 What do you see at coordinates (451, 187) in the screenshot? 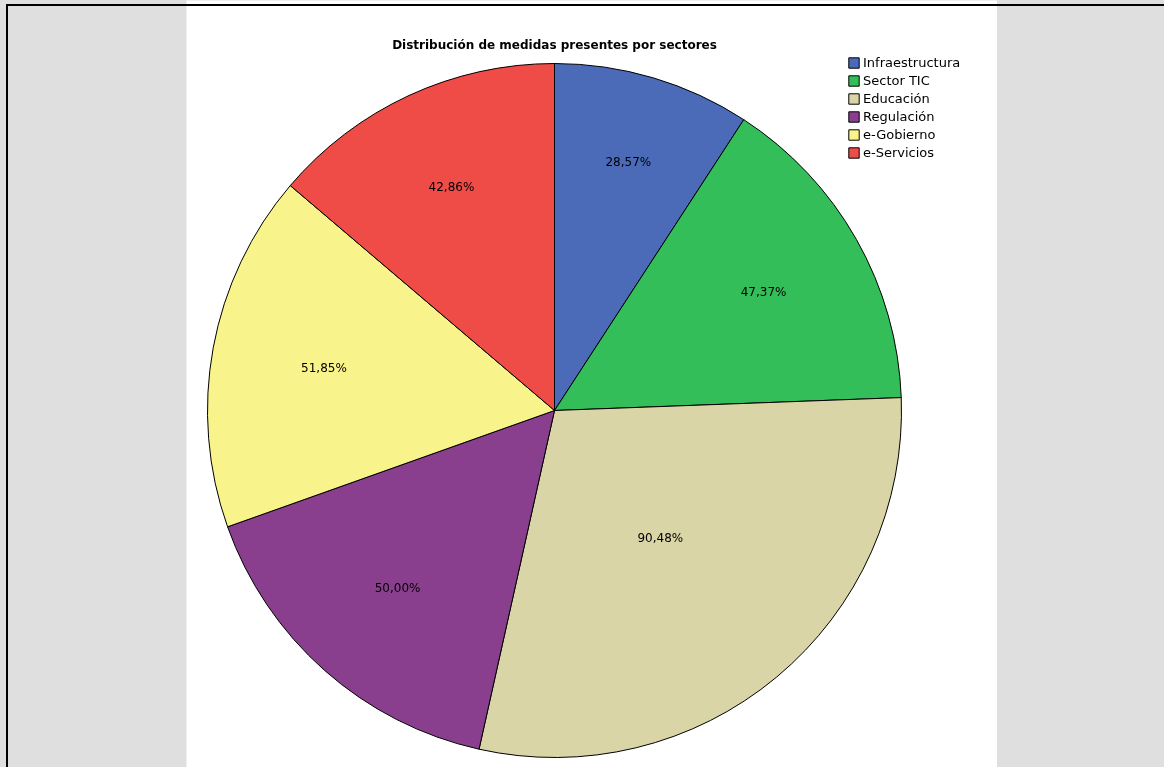
I see `data-label: 42,86%` at bounding box center [451, 187].